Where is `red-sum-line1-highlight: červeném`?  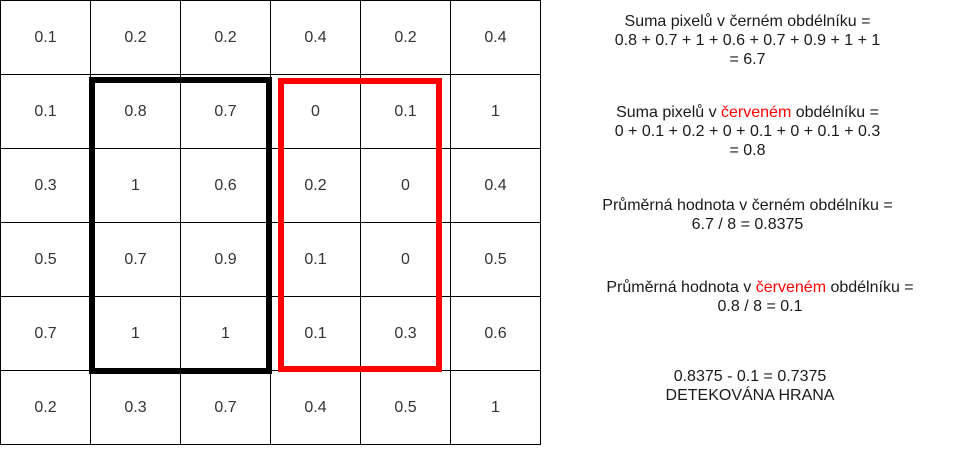 red-sum-line1-highlight: červeném is located at coordinates (756, 112).